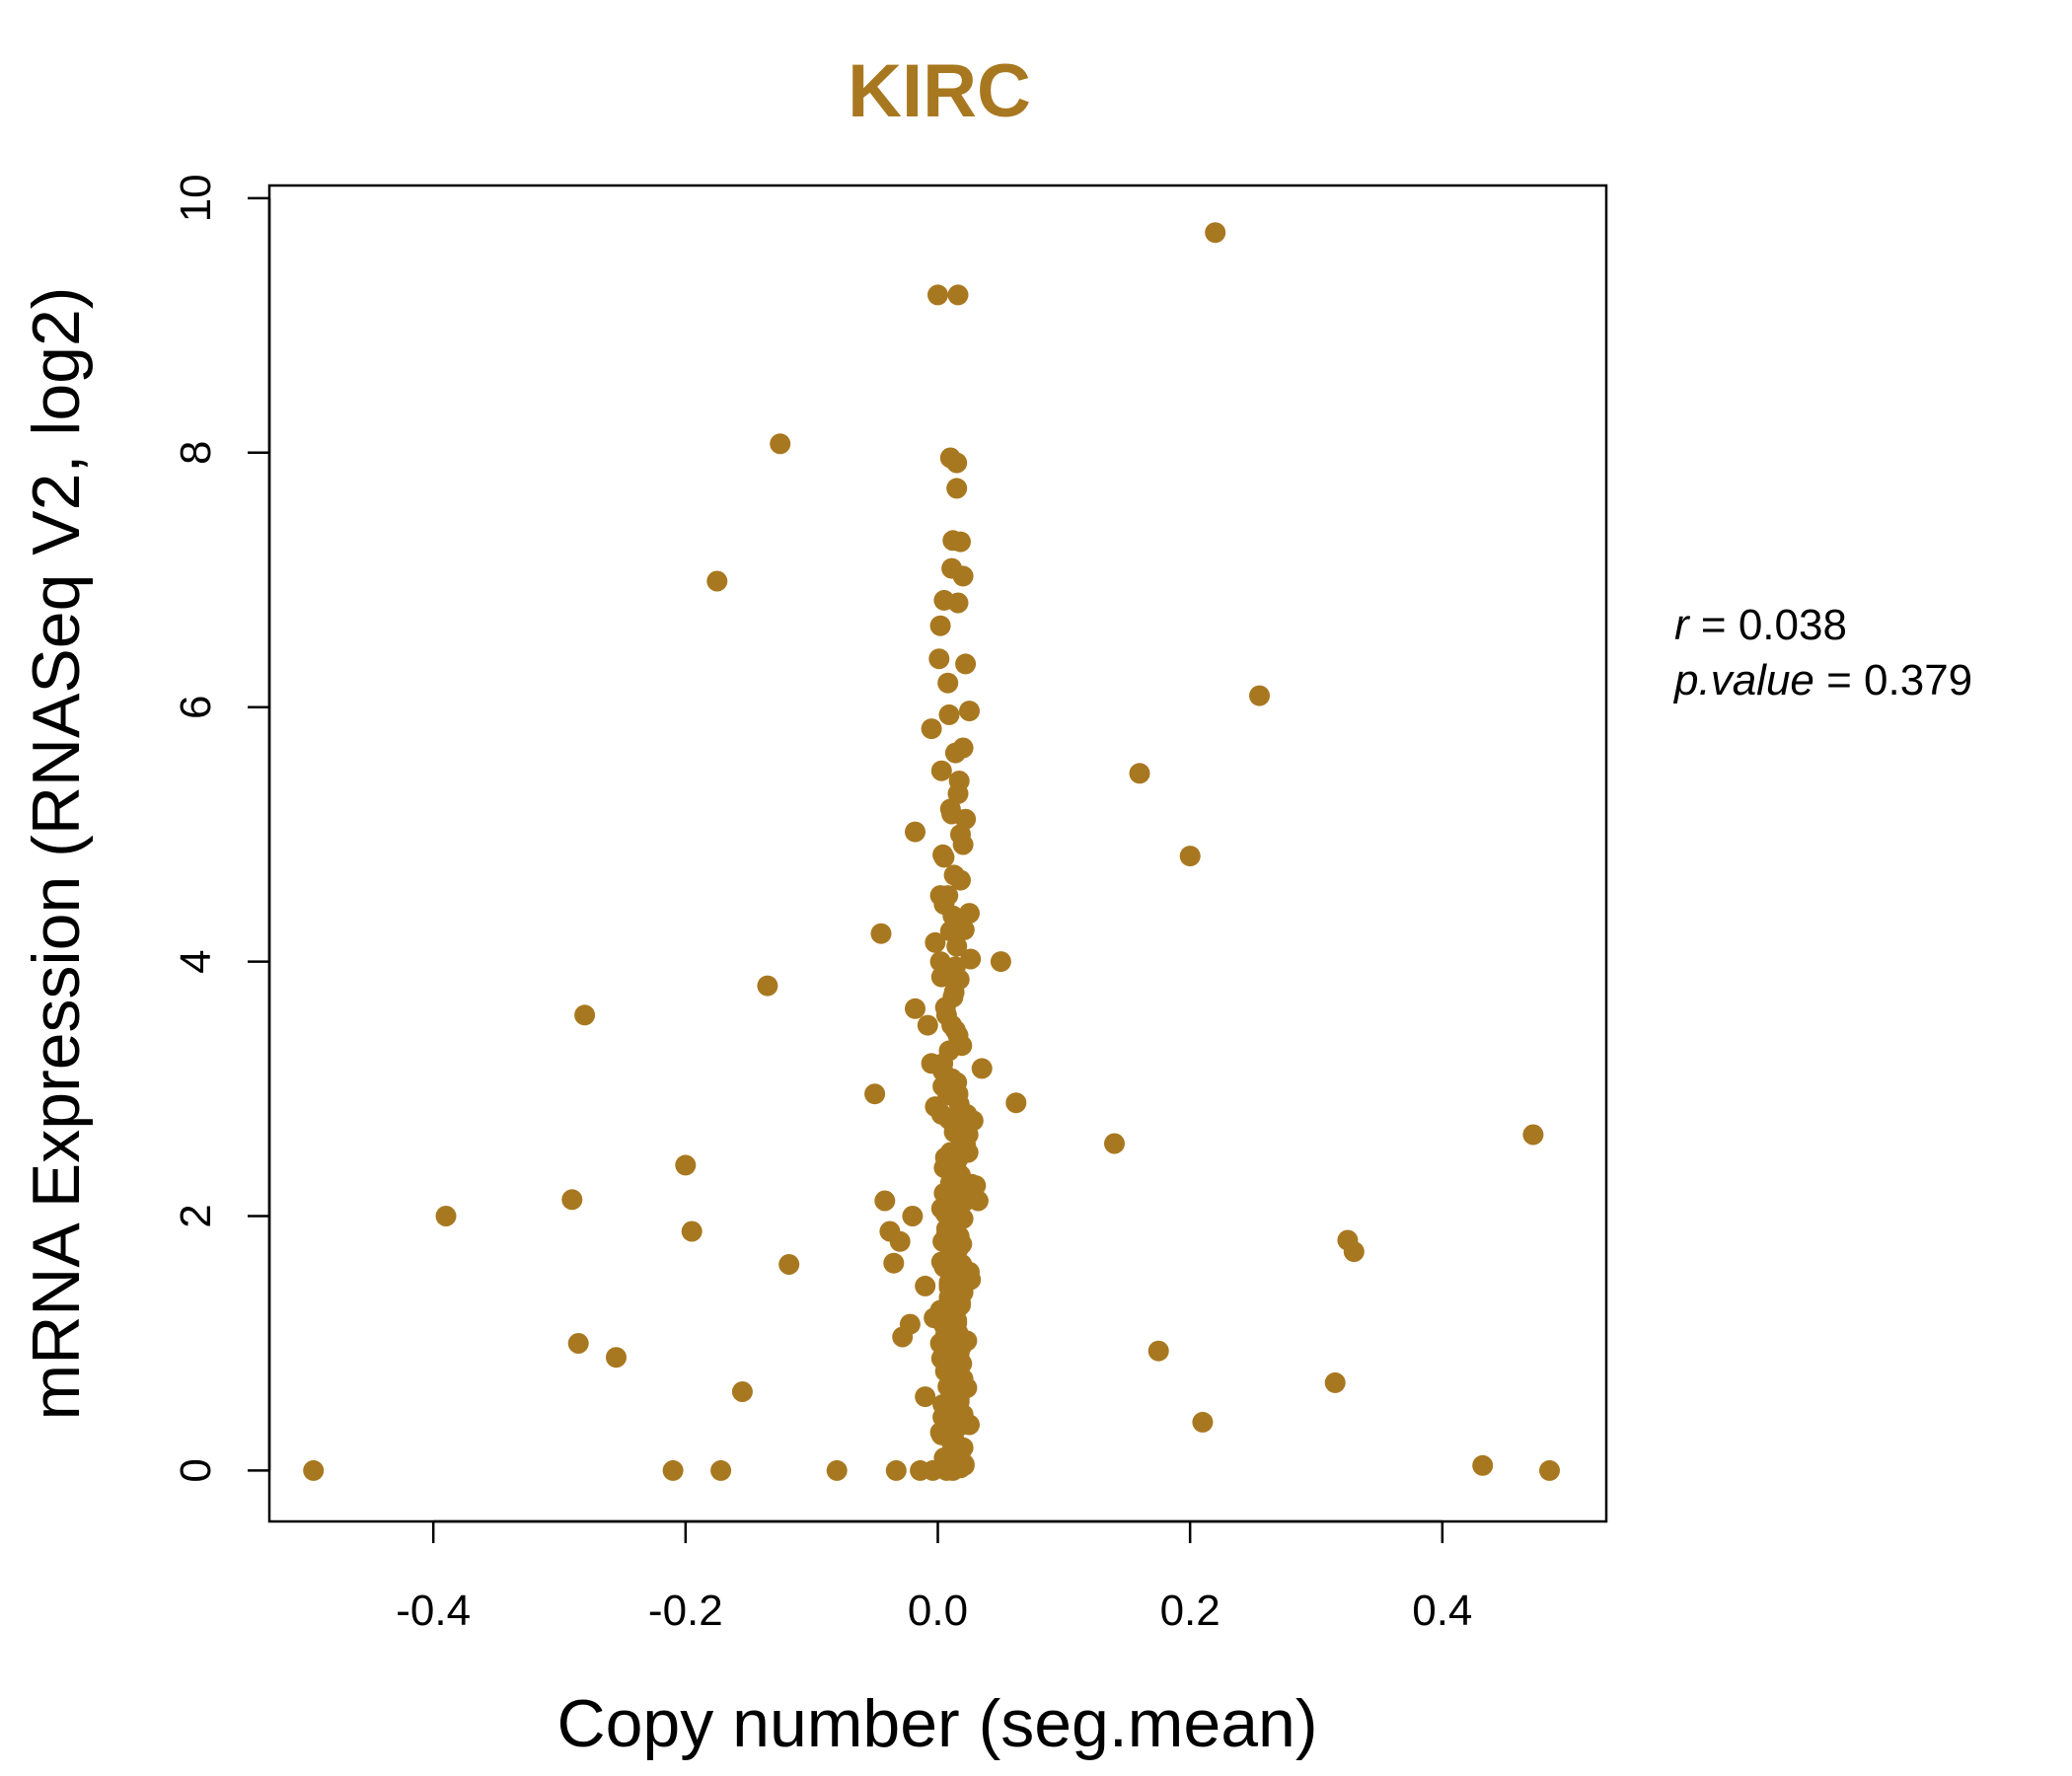 The height and width of the screenshot is (1776, 2072). Describe the element at coordinates (1918, 680) in the screenshot. I see `p-value-value: 0.379` at that location.